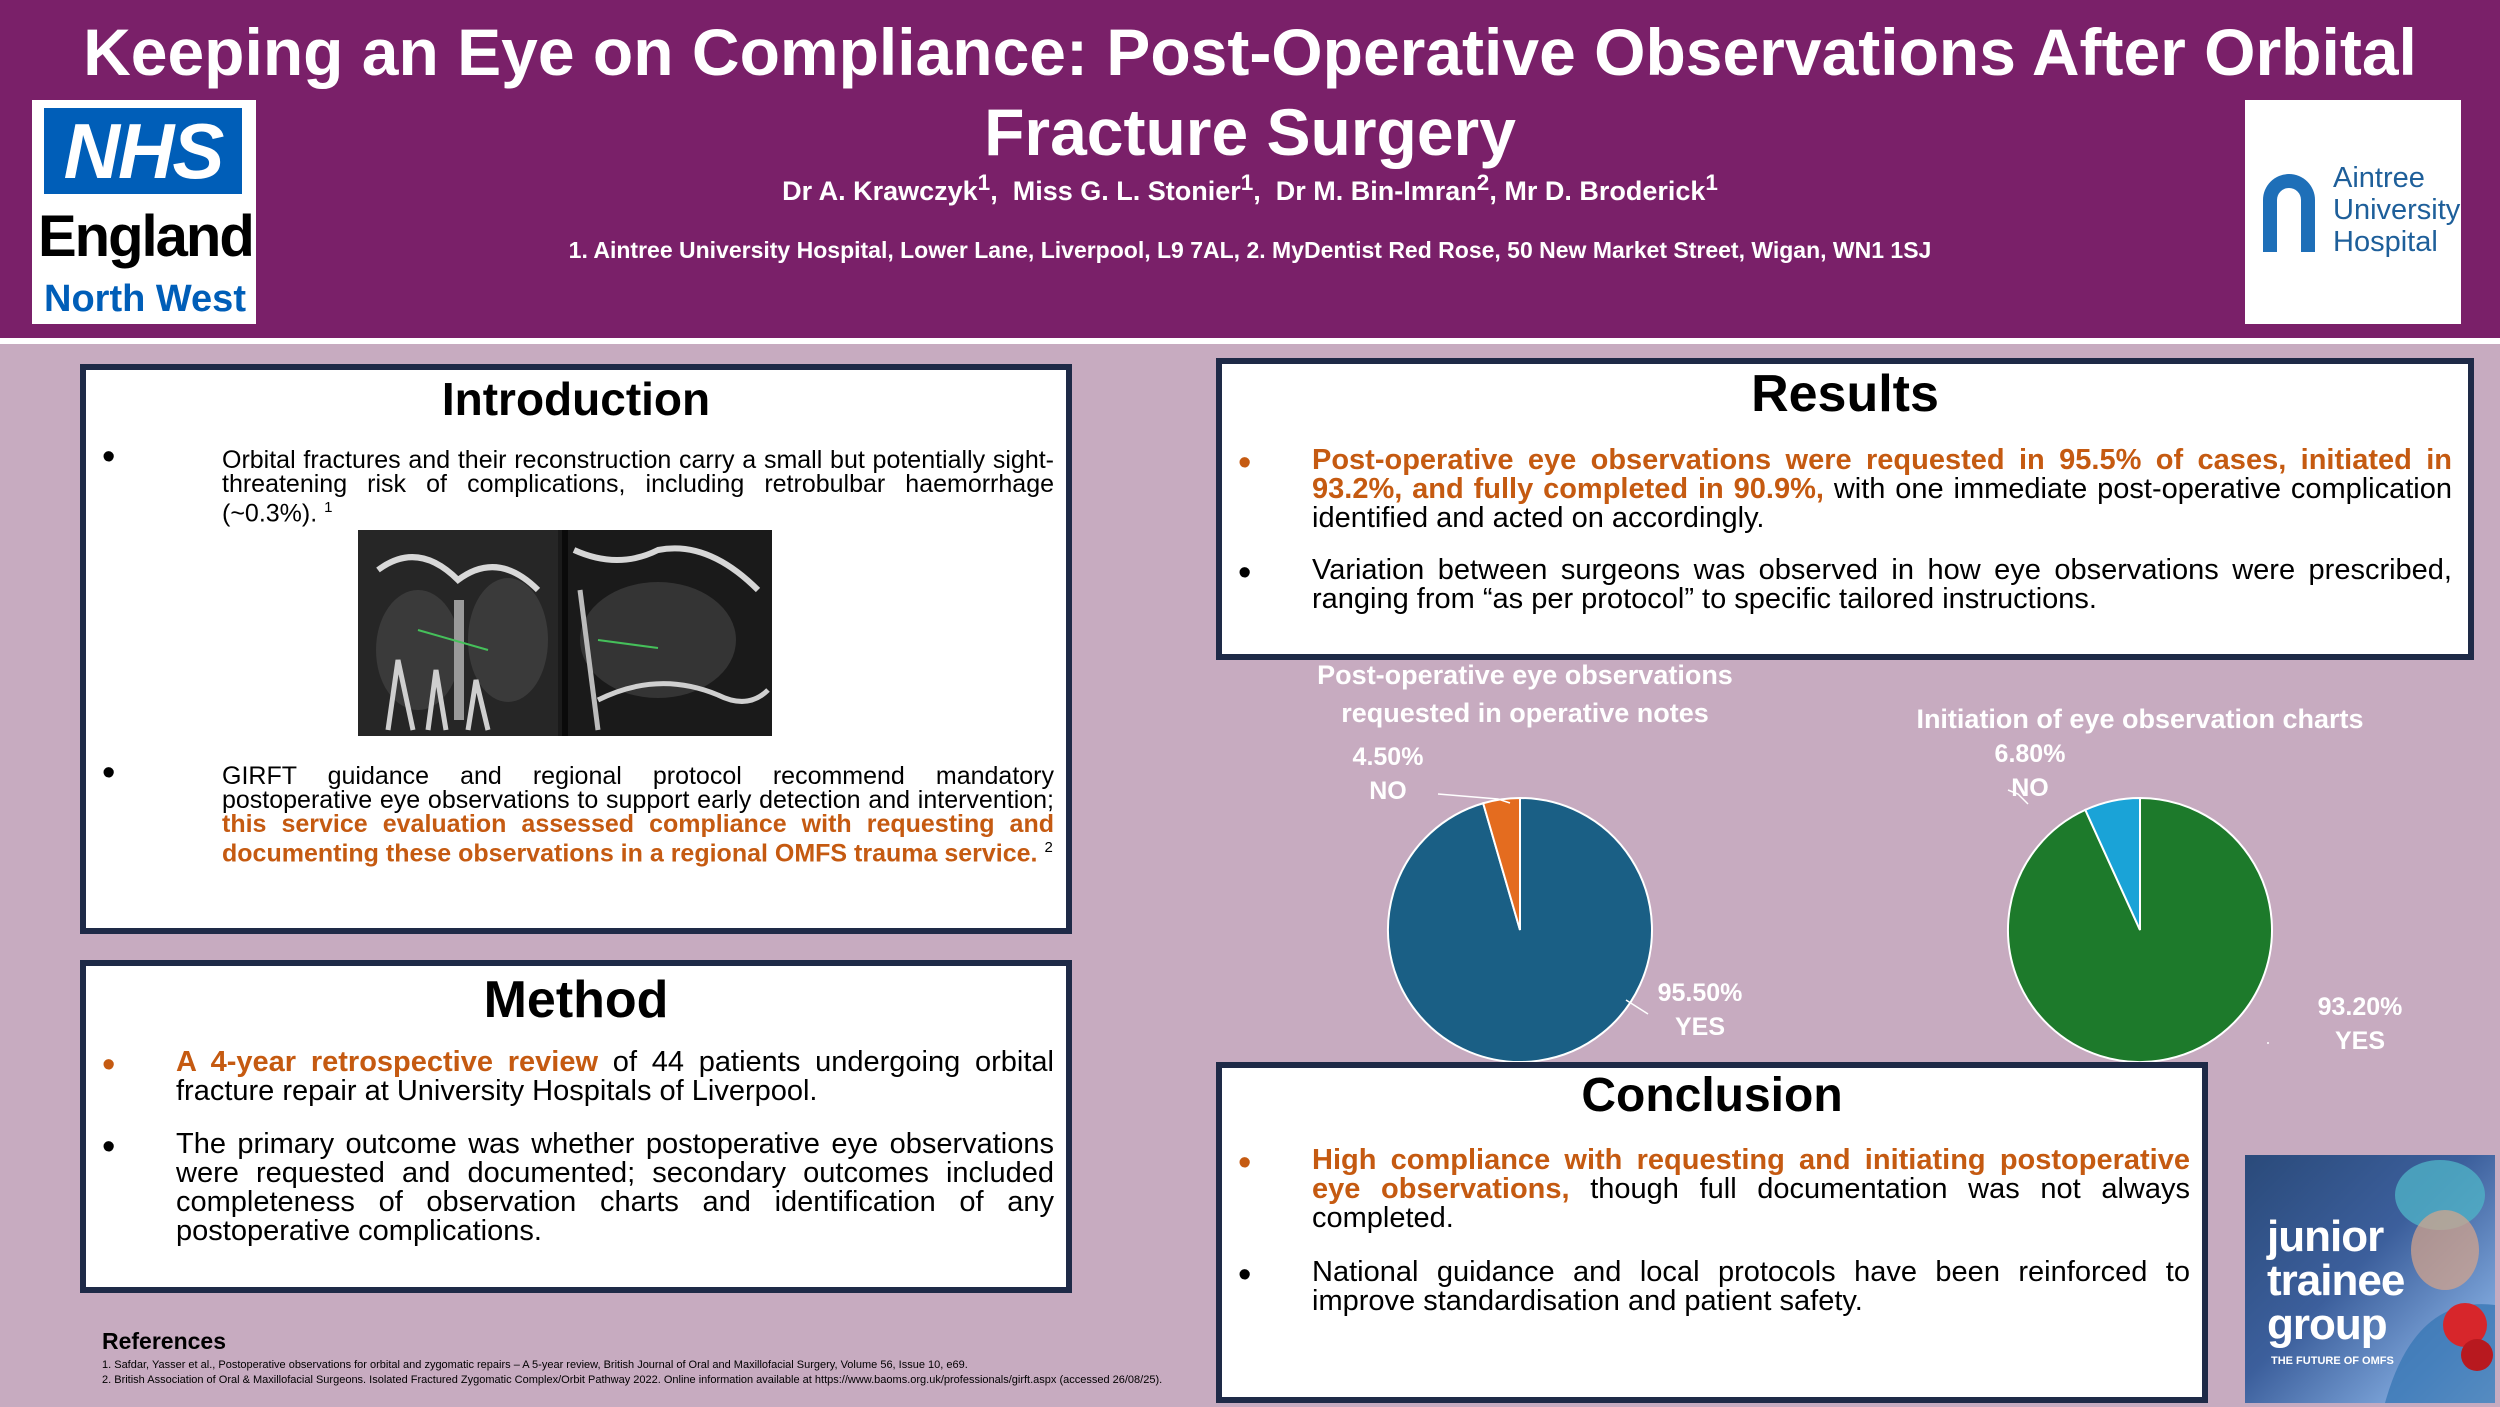 The height and width of the screenshot is (1407, 2500). What do you see at coordinates (2289, 213) in the screenshot?
I see `aintree-a-icon` at bounding box center [2289, 213].